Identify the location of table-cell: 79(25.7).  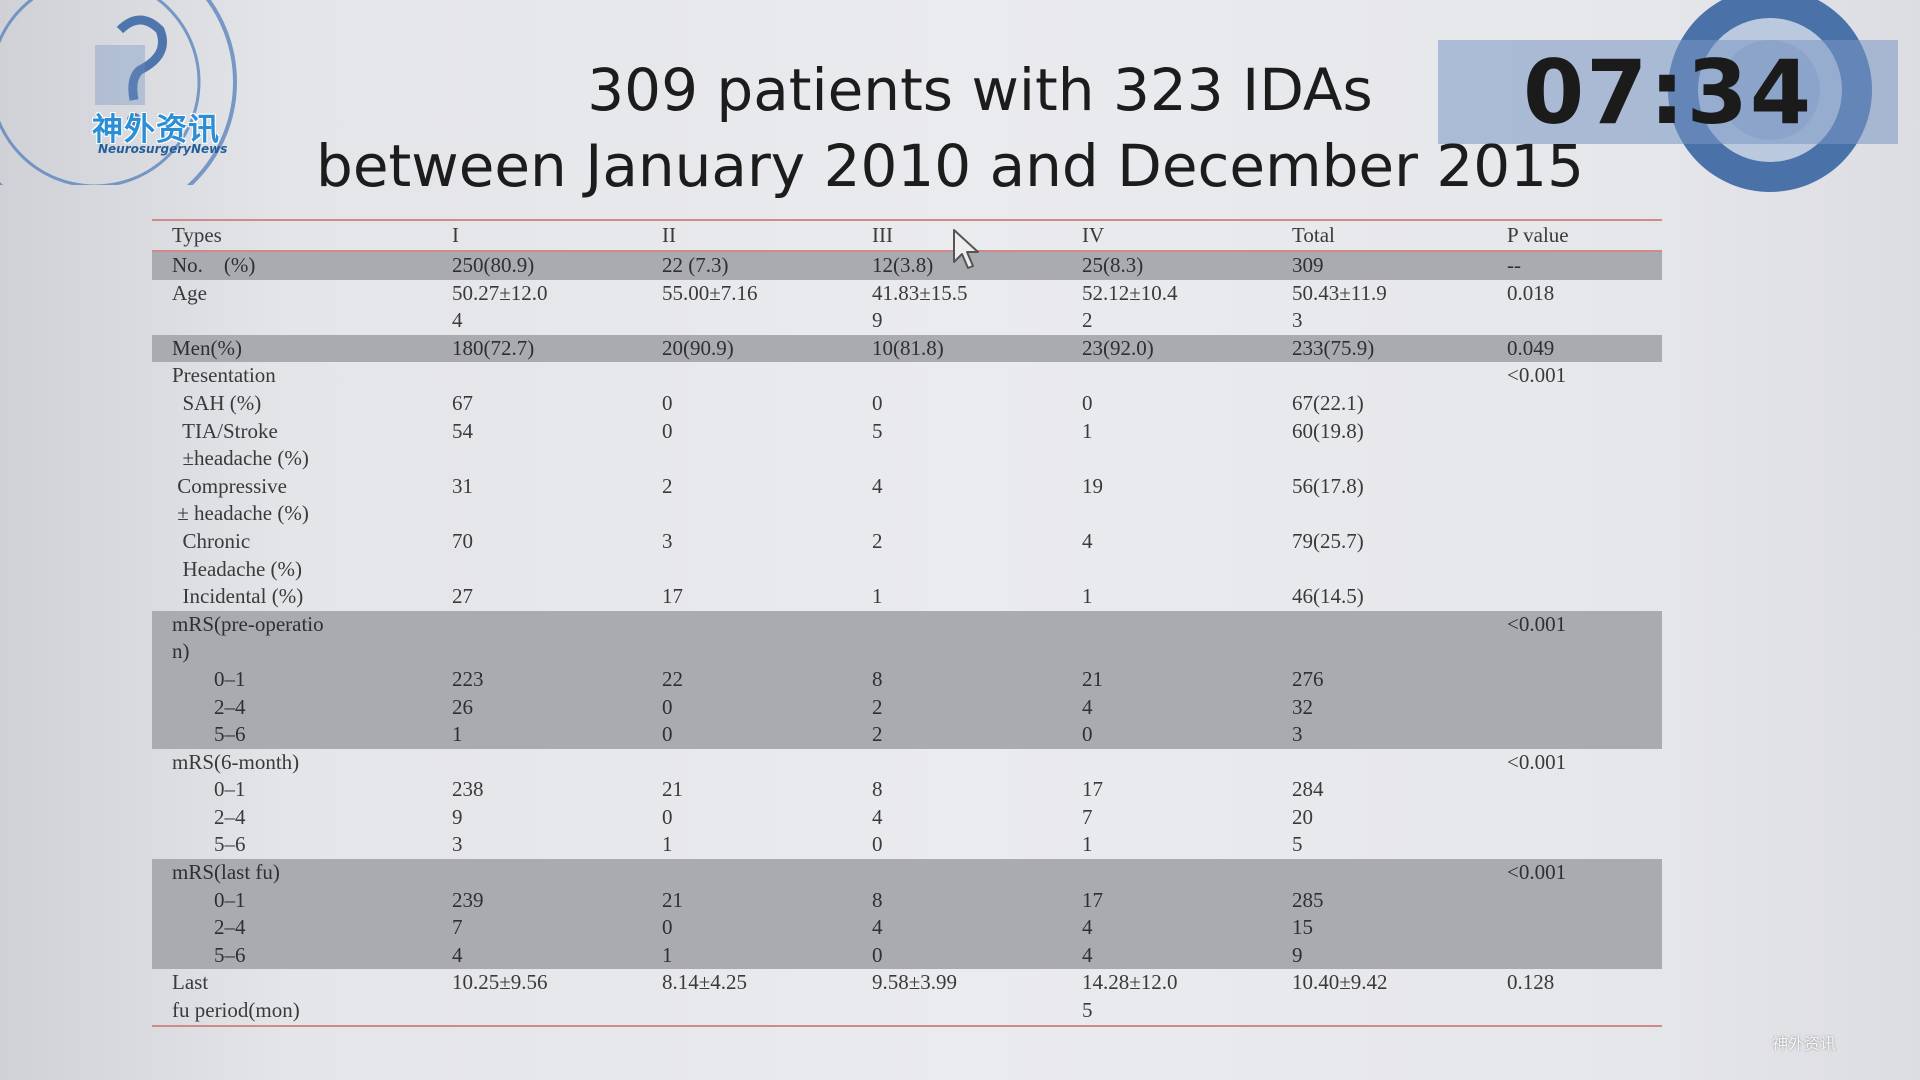
(1328, 540).